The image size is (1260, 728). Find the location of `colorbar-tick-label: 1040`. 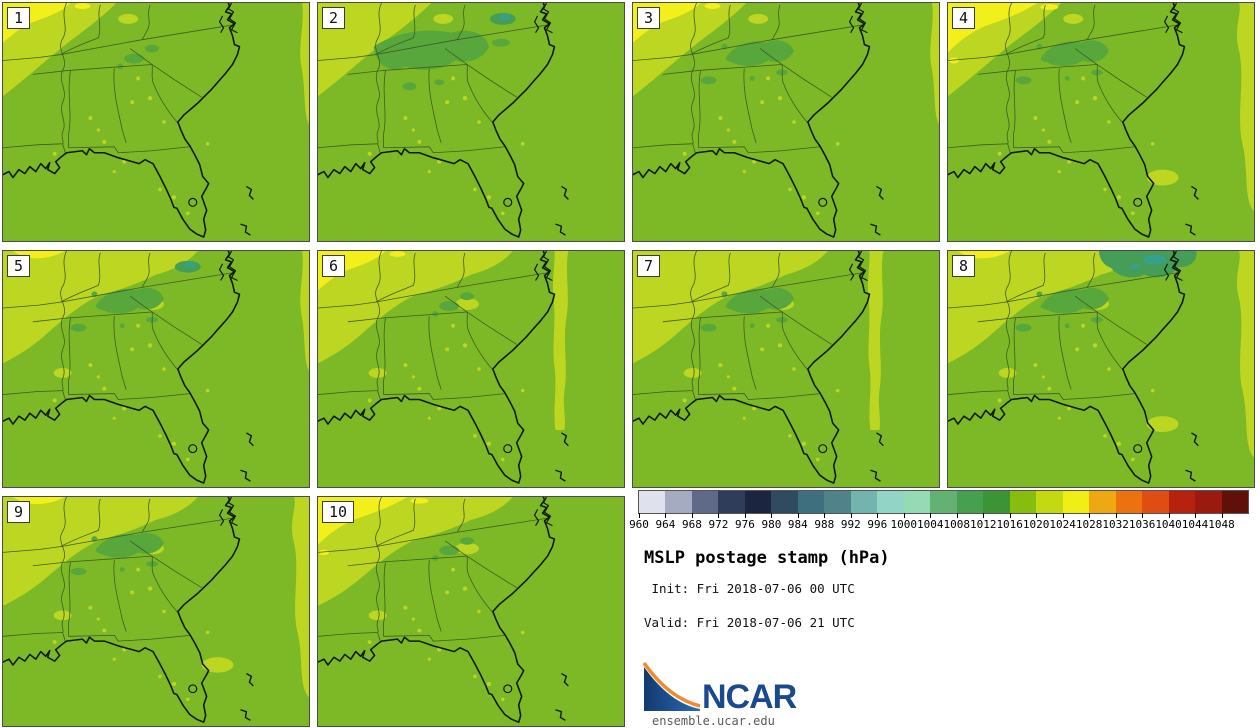

colorbar-tick-label: 1040 is located at coordinates (1168, 524).